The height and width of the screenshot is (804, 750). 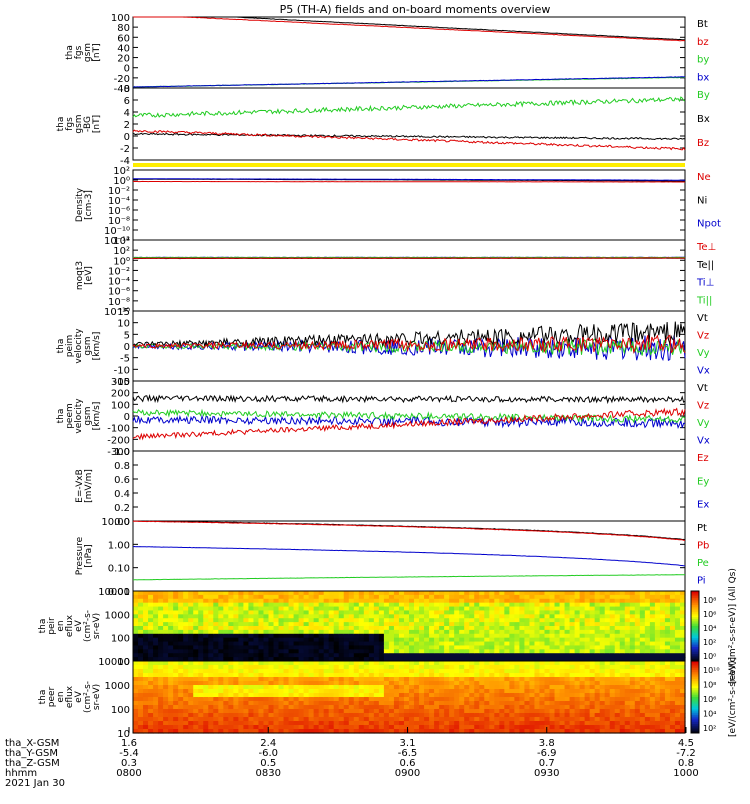 What do you see at coordinates (709, 656) in the screenshot?
I see `colorbar-tick-label: 10⁰` at bounding box center [709, 656].